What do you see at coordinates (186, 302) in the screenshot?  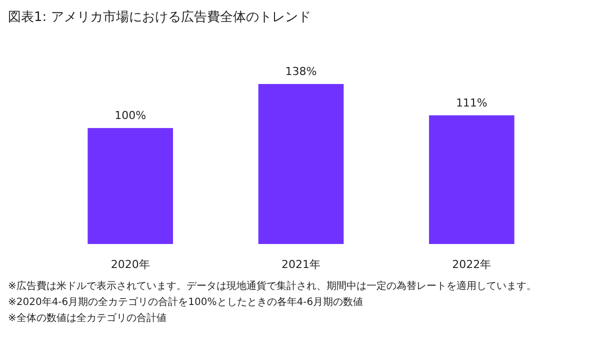 I see `text: ※2020年4-6月期の全カテゴリの合計を100%としたときの各年4-6月期の数値` at bounding box center [186, 302].